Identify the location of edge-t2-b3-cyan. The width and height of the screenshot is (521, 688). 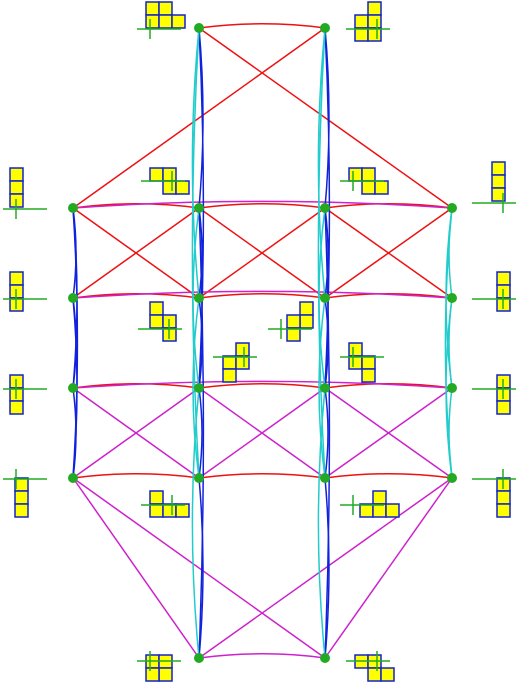
(321, 163).